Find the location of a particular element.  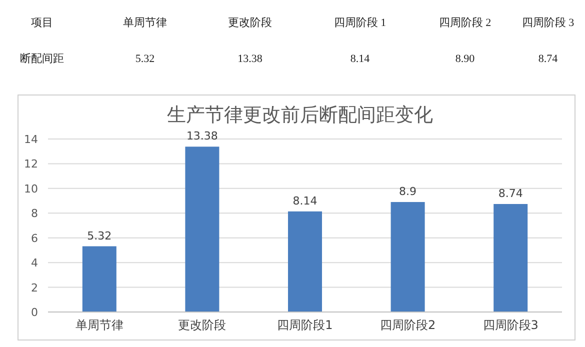

data-label: 13.38 is located at coordinates (202, 136).